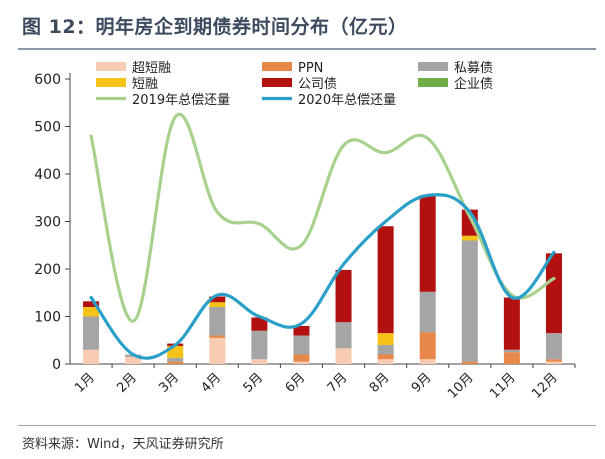  Describe the element at coordinates (127, 383) in the screenshot. I see `x-tick-label: 2月` at that location.